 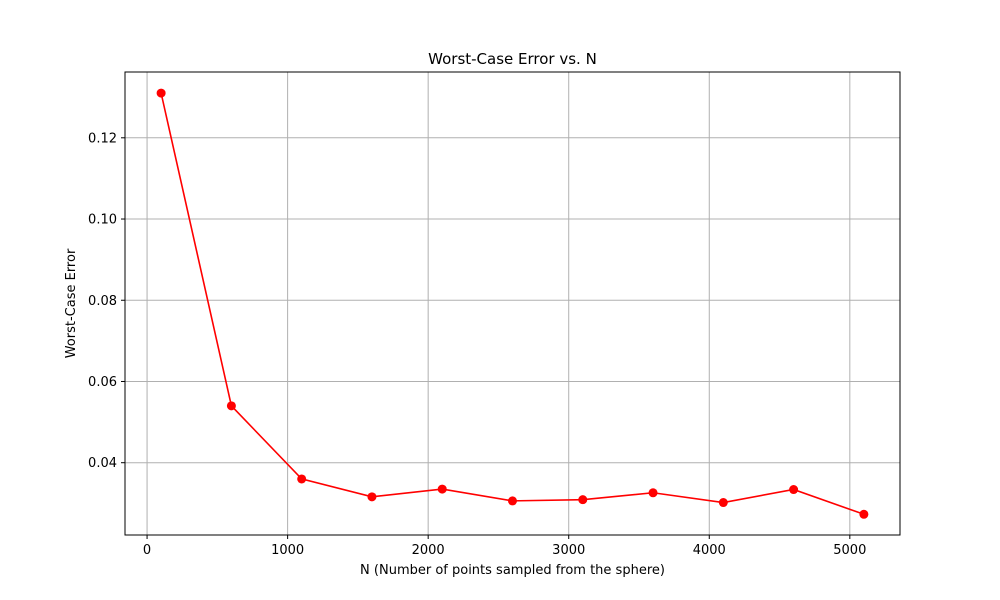 I want to click on x-axis-ticks: 0 1000 2000 3000 4000 5000, so click(x=504, y=546).